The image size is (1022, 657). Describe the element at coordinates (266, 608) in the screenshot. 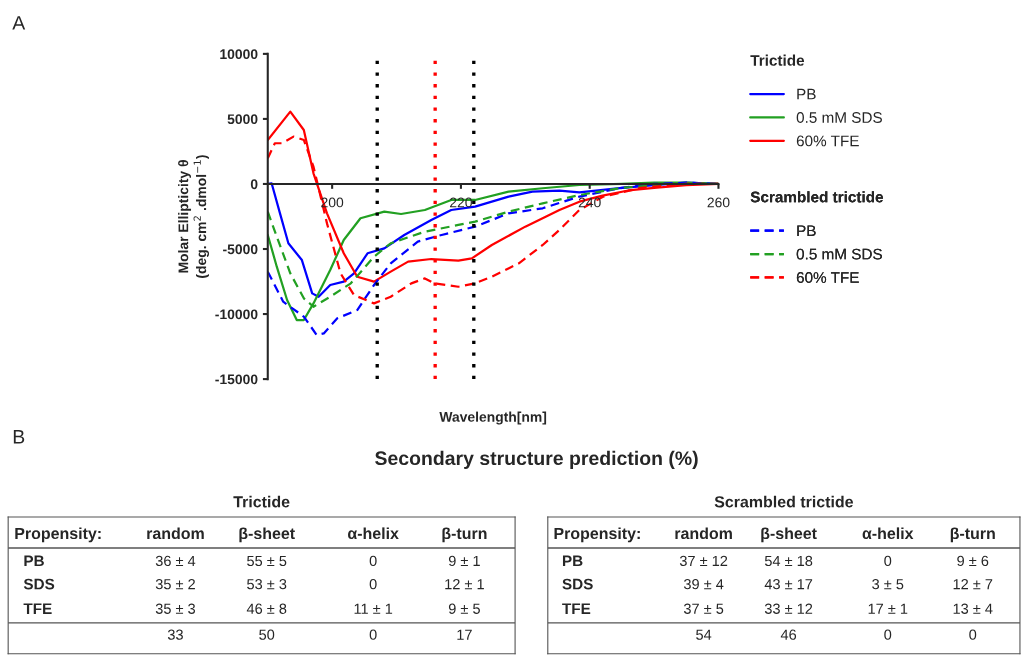

I see `text: 46 ± 8` at that location.